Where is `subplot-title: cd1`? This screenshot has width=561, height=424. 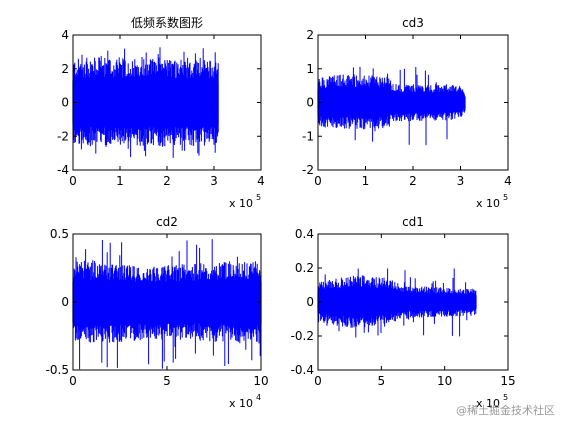 subplot-title: cd1 is located at coordinates (413, 222).